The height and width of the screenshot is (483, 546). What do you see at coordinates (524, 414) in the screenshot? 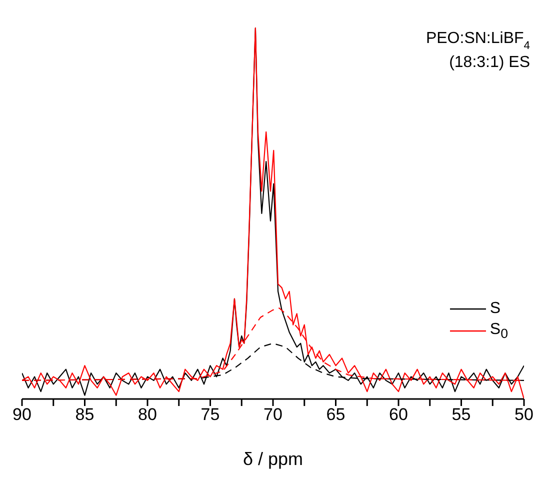
I see `x-tick-label: 50` at bounding box center [524, 414].